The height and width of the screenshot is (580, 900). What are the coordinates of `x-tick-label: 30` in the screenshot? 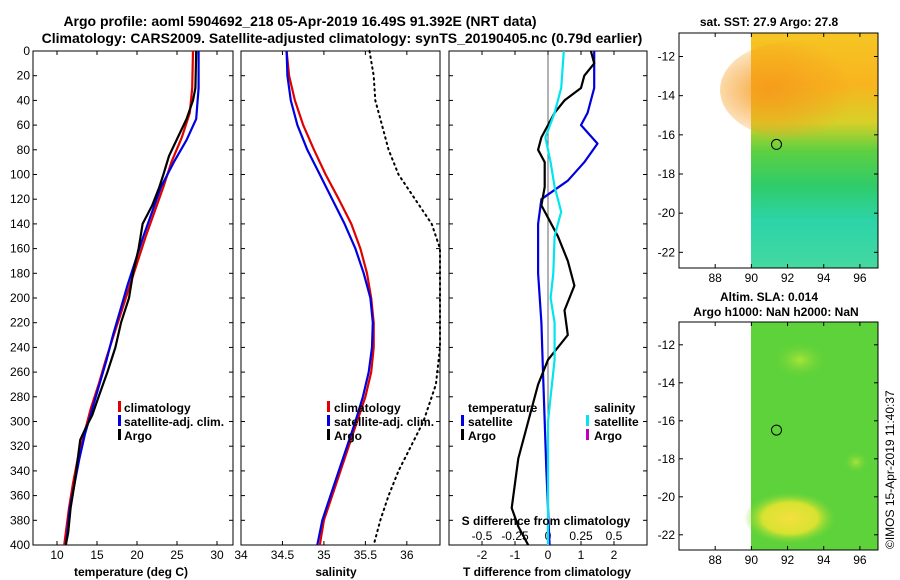 It's located at (217, 555).